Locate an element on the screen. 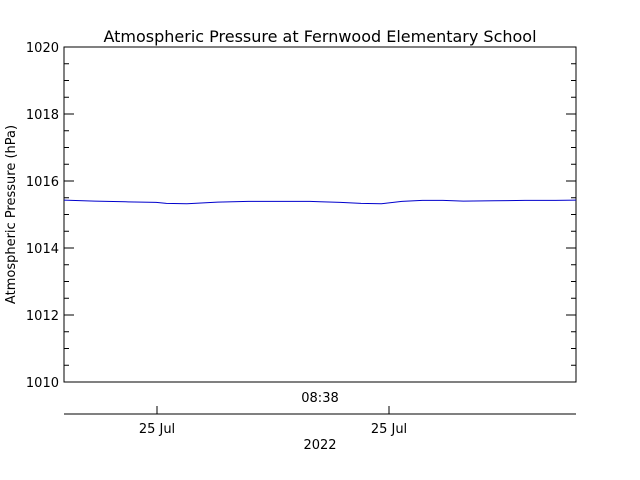  time-annotation: 08:38 is located at coordinates (319, 398).